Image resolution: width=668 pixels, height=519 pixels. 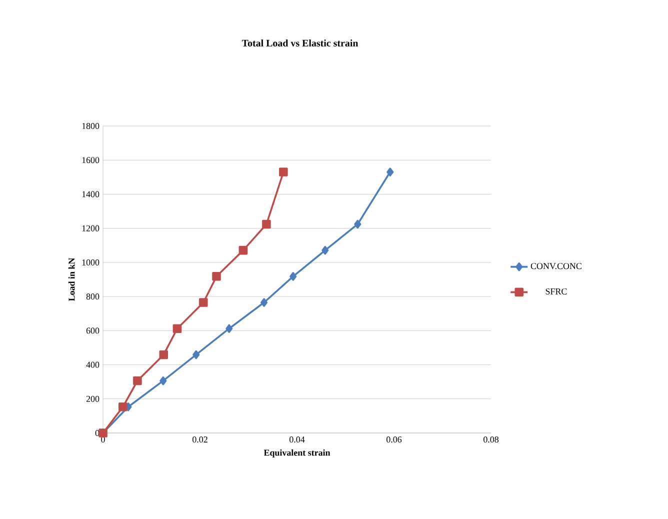 What do you see at coordinates (556, 291) in the screenshot?
I see `legend-label: SFRC` at bounding box center [556, 291].